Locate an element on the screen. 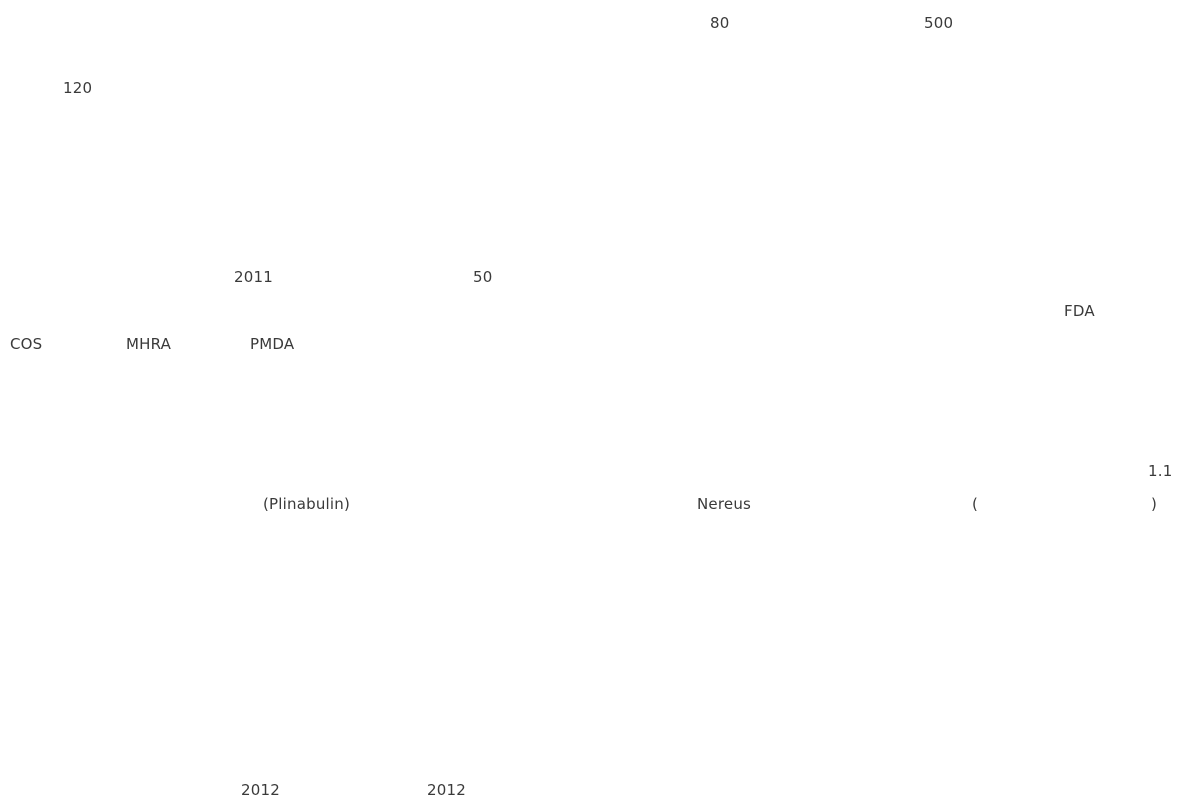  text-mhra: MHRA is located at coordinates (149, 344).